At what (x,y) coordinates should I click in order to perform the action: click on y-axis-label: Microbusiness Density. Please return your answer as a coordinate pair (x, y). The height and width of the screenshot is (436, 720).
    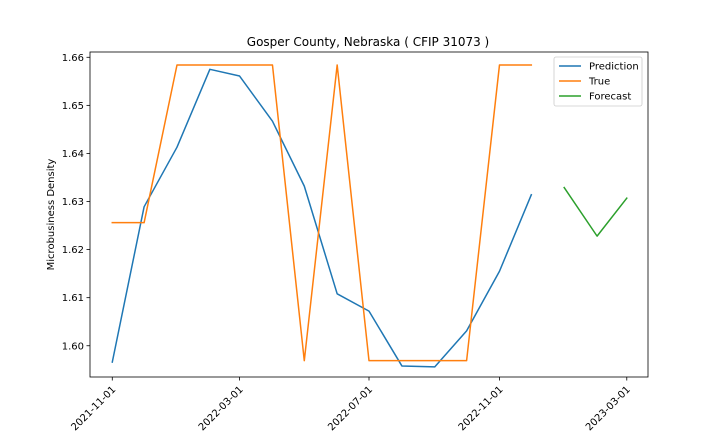
    Looking at the image, I should click on (51, 215).